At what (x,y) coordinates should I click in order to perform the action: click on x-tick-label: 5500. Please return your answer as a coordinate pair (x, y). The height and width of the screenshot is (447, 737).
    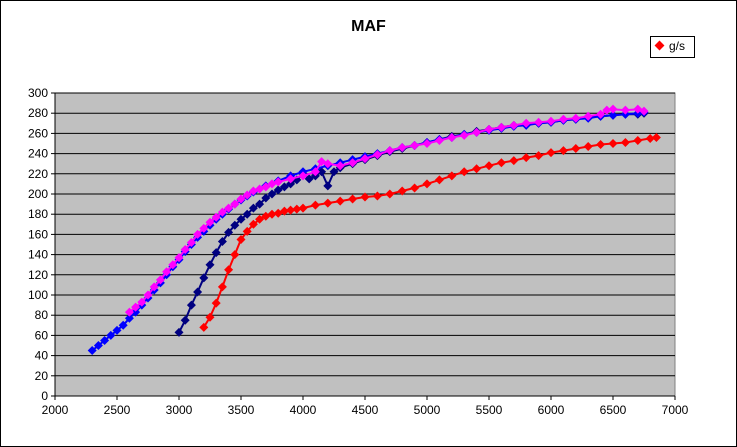
    Looking at the image, I should click on (489, 410).